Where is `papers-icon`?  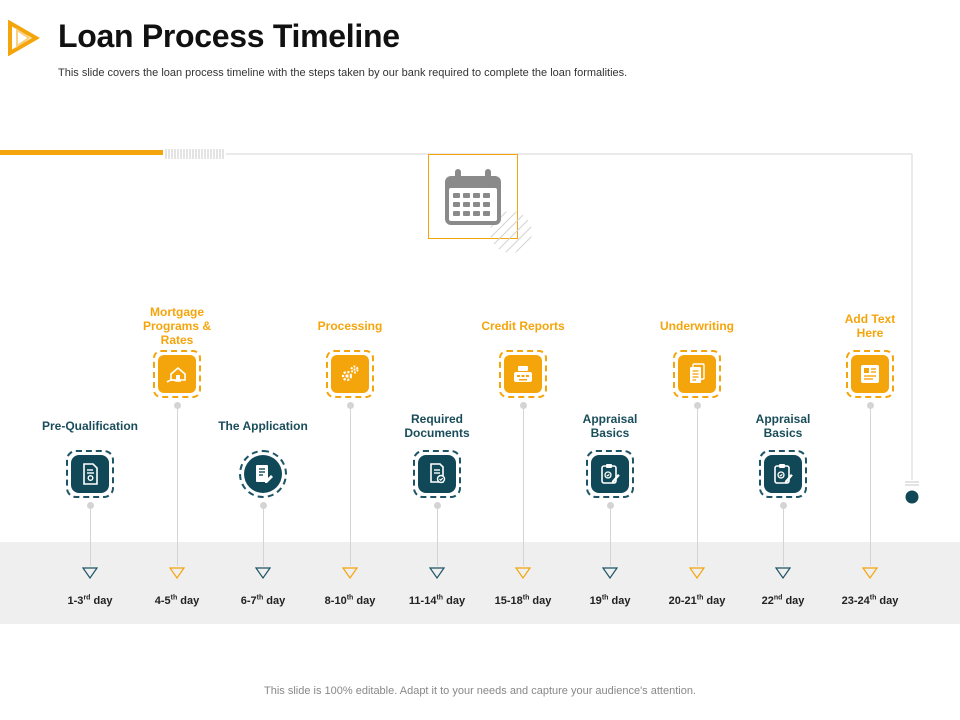 papers-icon is located at coordinates (697, 373).